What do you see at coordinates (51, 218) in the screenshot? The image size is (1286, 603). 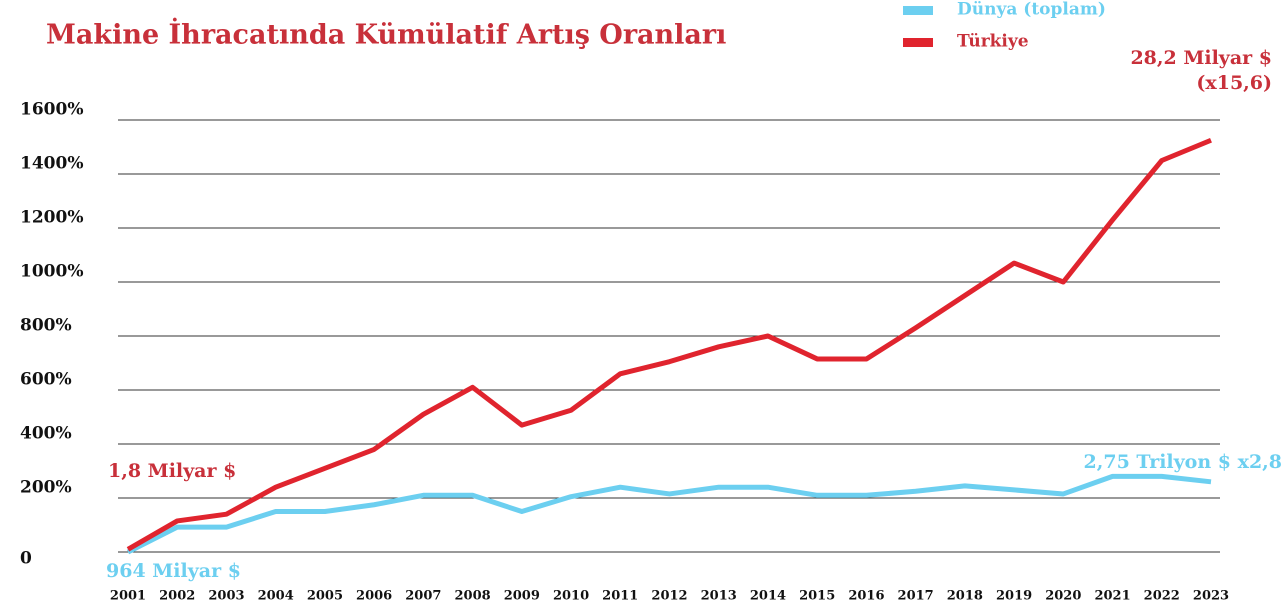 I see `y-tick-label: 1200%` at bounding box center [51, 218].